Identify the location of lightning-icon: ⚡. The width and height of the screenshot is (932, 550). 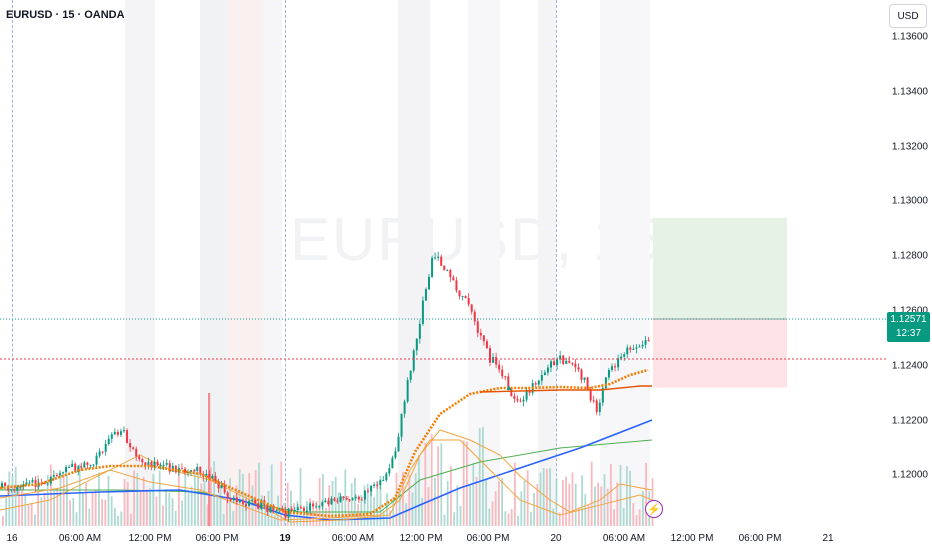
(654, 509).